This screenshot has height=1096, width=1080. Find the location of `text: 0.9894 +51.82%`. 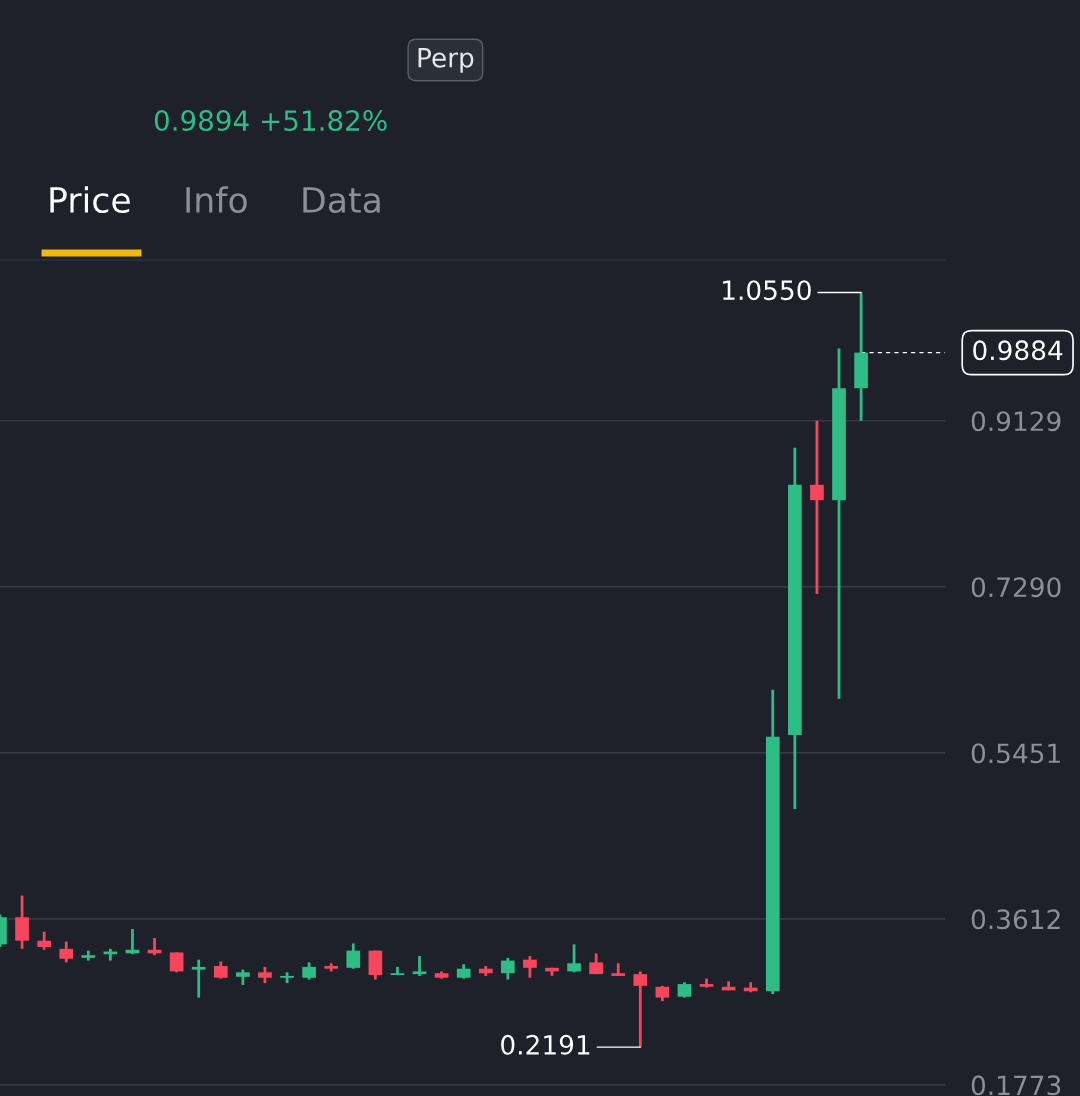

text: 0.9894 +51.82% is located at coordinates (270, 121).